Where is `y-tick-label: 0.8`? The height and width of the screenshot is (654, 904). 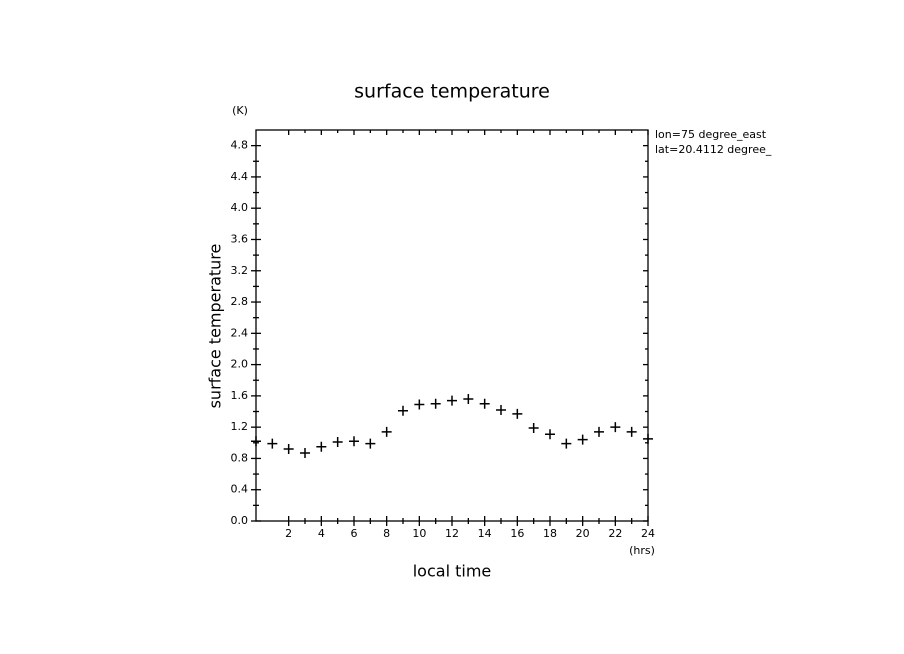
y-tick-label: 0.8 is located at coordinates (240, 457).